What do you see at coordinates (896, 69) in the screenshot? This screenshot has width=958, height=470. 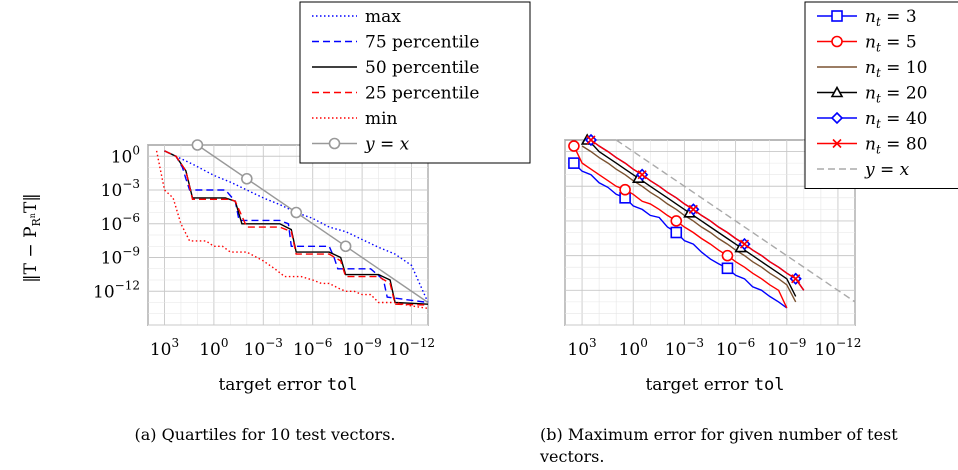 I see `legend-label: nt = 10` at bounding box center [896, 69].